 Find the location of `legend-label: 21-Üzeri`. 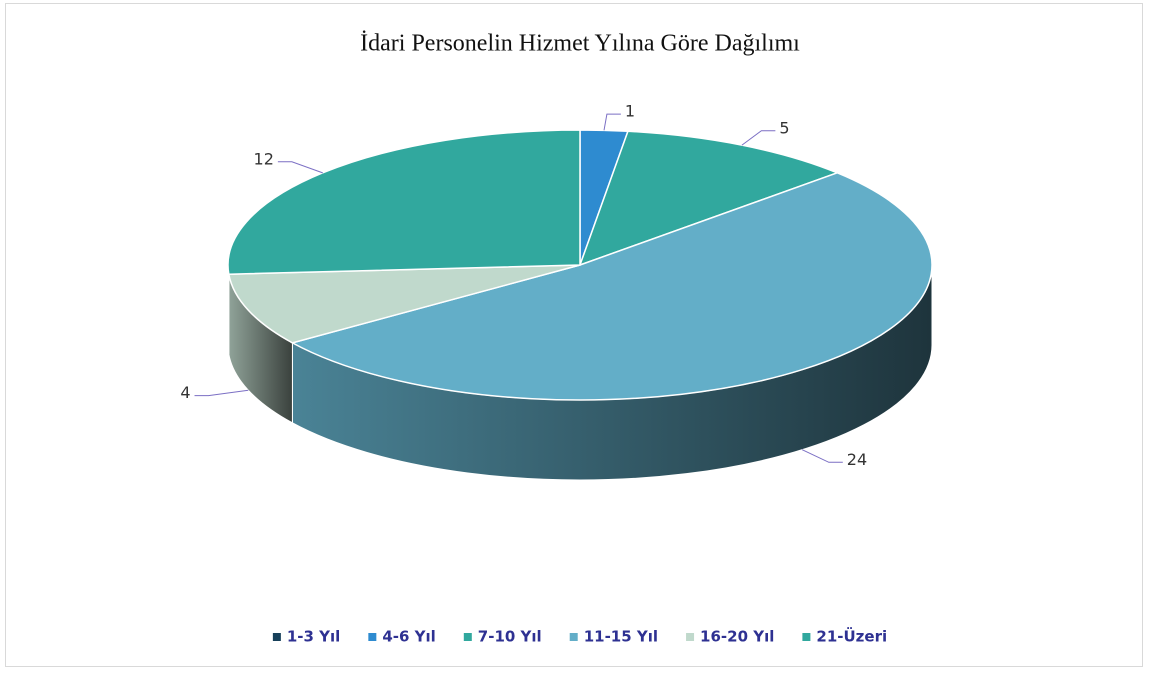

legend-label: 21-Üzeri is located at coordinates (851, 636).